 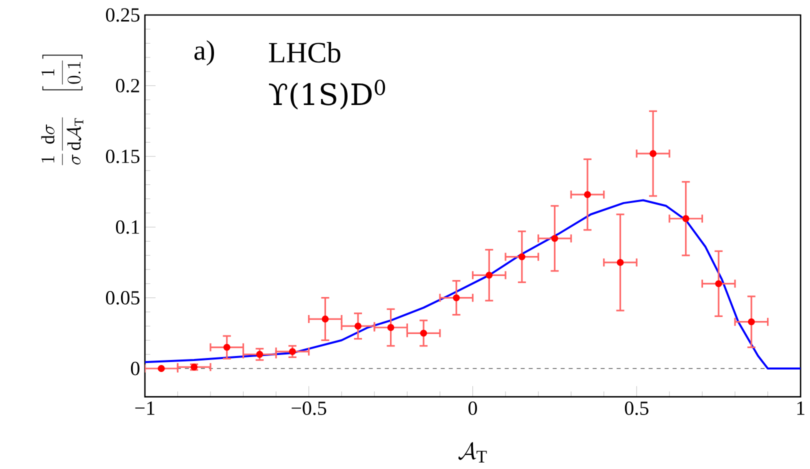 I want to click on x-tick-label: 0, so click(x=472, y=409).